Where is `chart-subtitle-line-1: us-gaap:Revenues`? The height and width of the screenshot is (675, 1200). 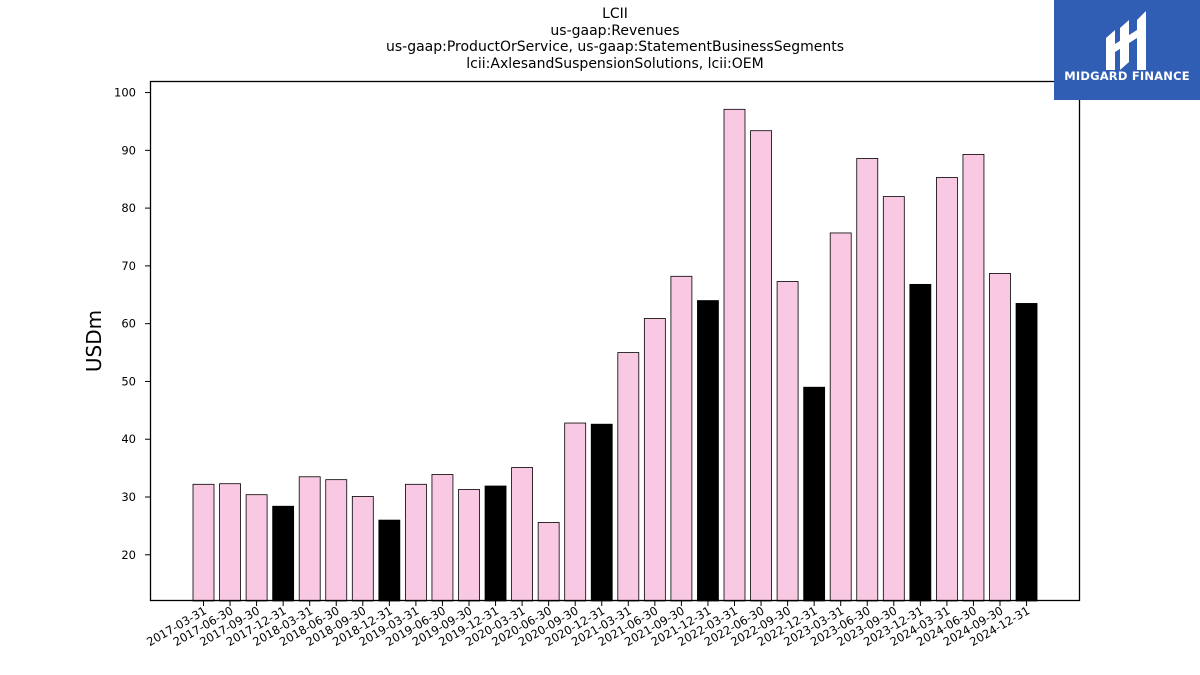
chart-subtitle-line-1: us-gaap:Revenues is located at coordinates (615, 30).